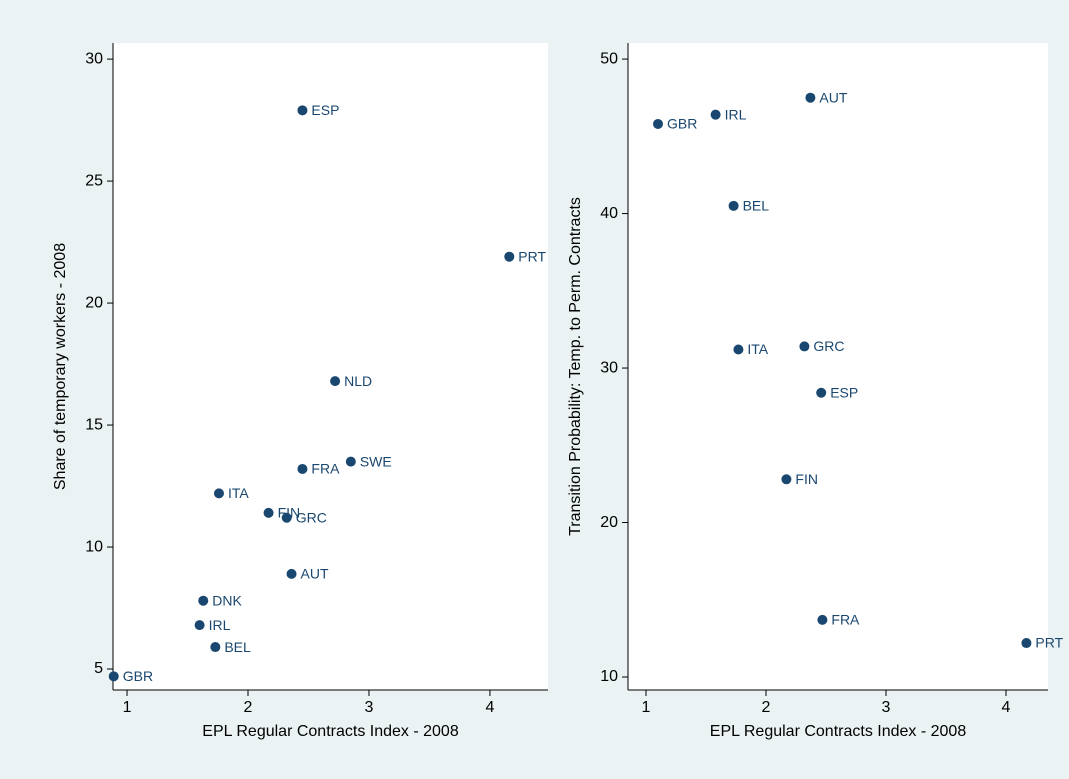 The width and height of the screenshot is (1069, 779). Describe the element at coordinates (94, 424) in the screenshot. I see `y-tick-label: 15` at that location.